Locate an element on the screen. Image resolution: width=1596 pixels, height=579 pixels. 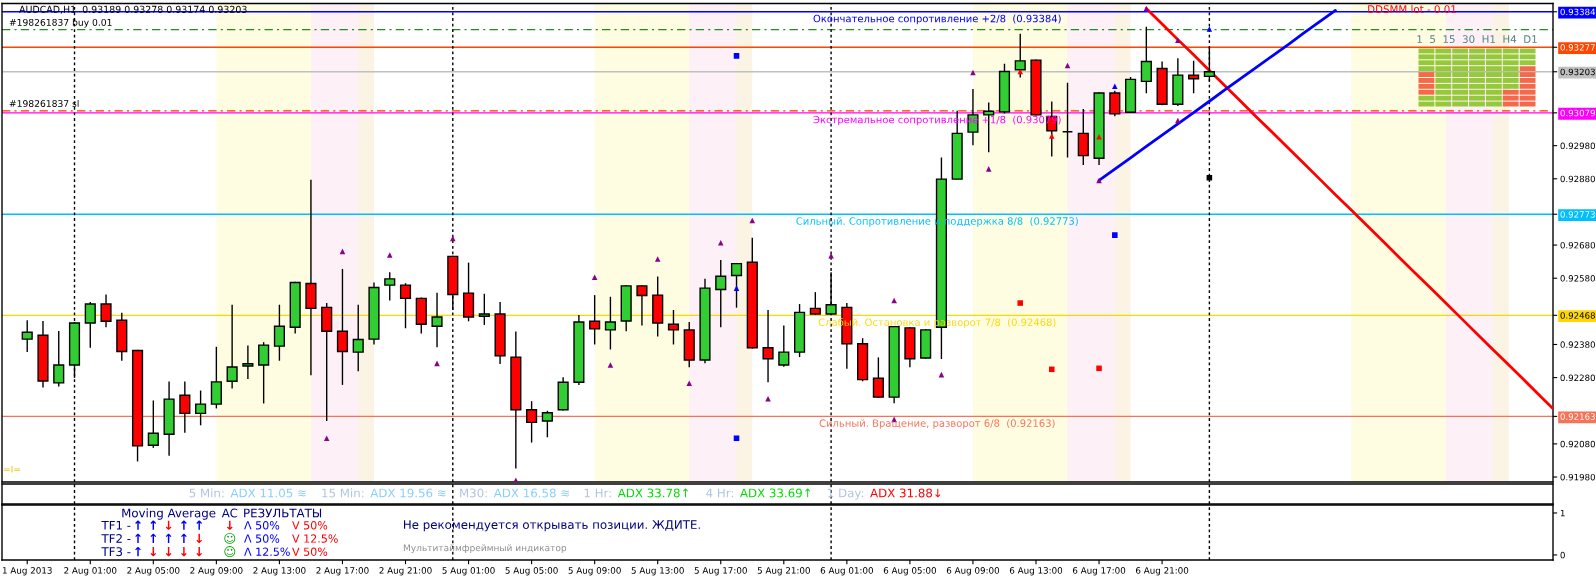
category-label: 6 Aug 01:00 is located at coordinates (846, 571).